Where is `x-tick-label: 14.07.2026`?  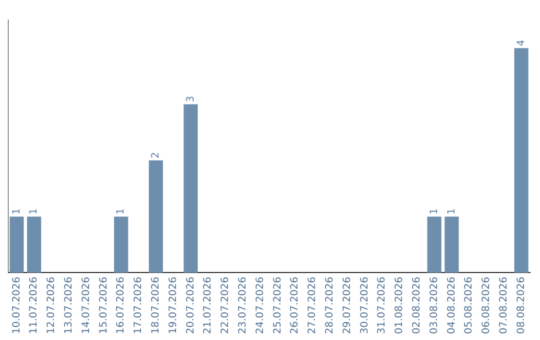 x-tick-label: 14.07.2026 is located at coordinates (86, 305).